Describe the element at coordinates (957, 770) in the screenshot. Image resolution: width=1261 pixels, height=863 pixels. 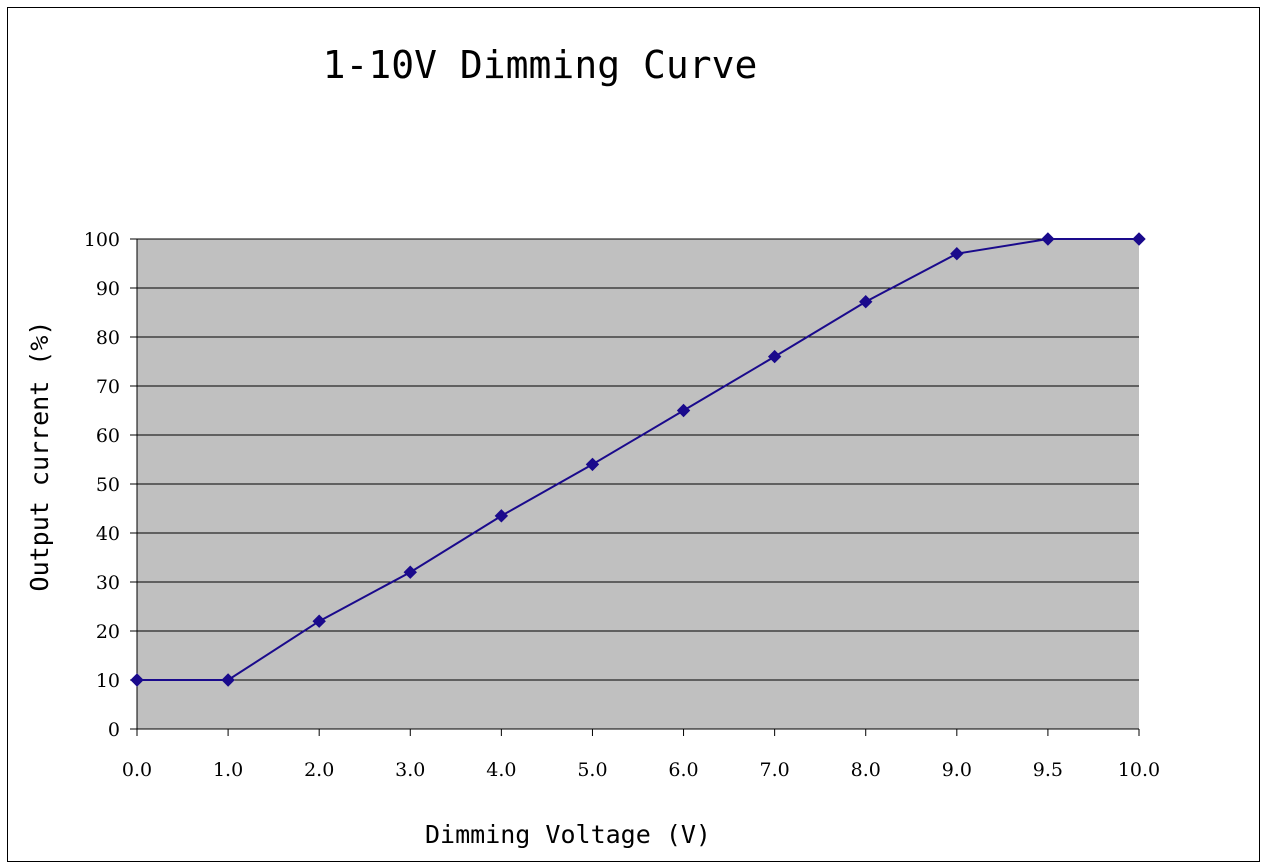
I see `x-tick-label: 9.0` at that location.